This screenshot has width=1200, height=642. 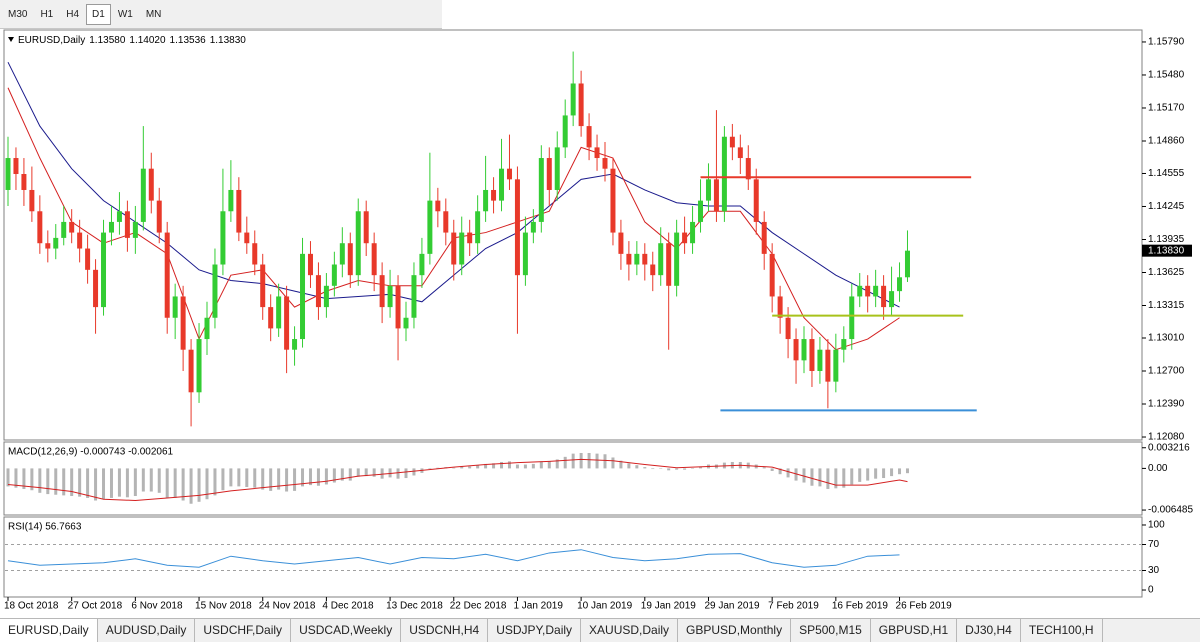 I want to click on timeframe-button: W1, so click(x=125, y=14).